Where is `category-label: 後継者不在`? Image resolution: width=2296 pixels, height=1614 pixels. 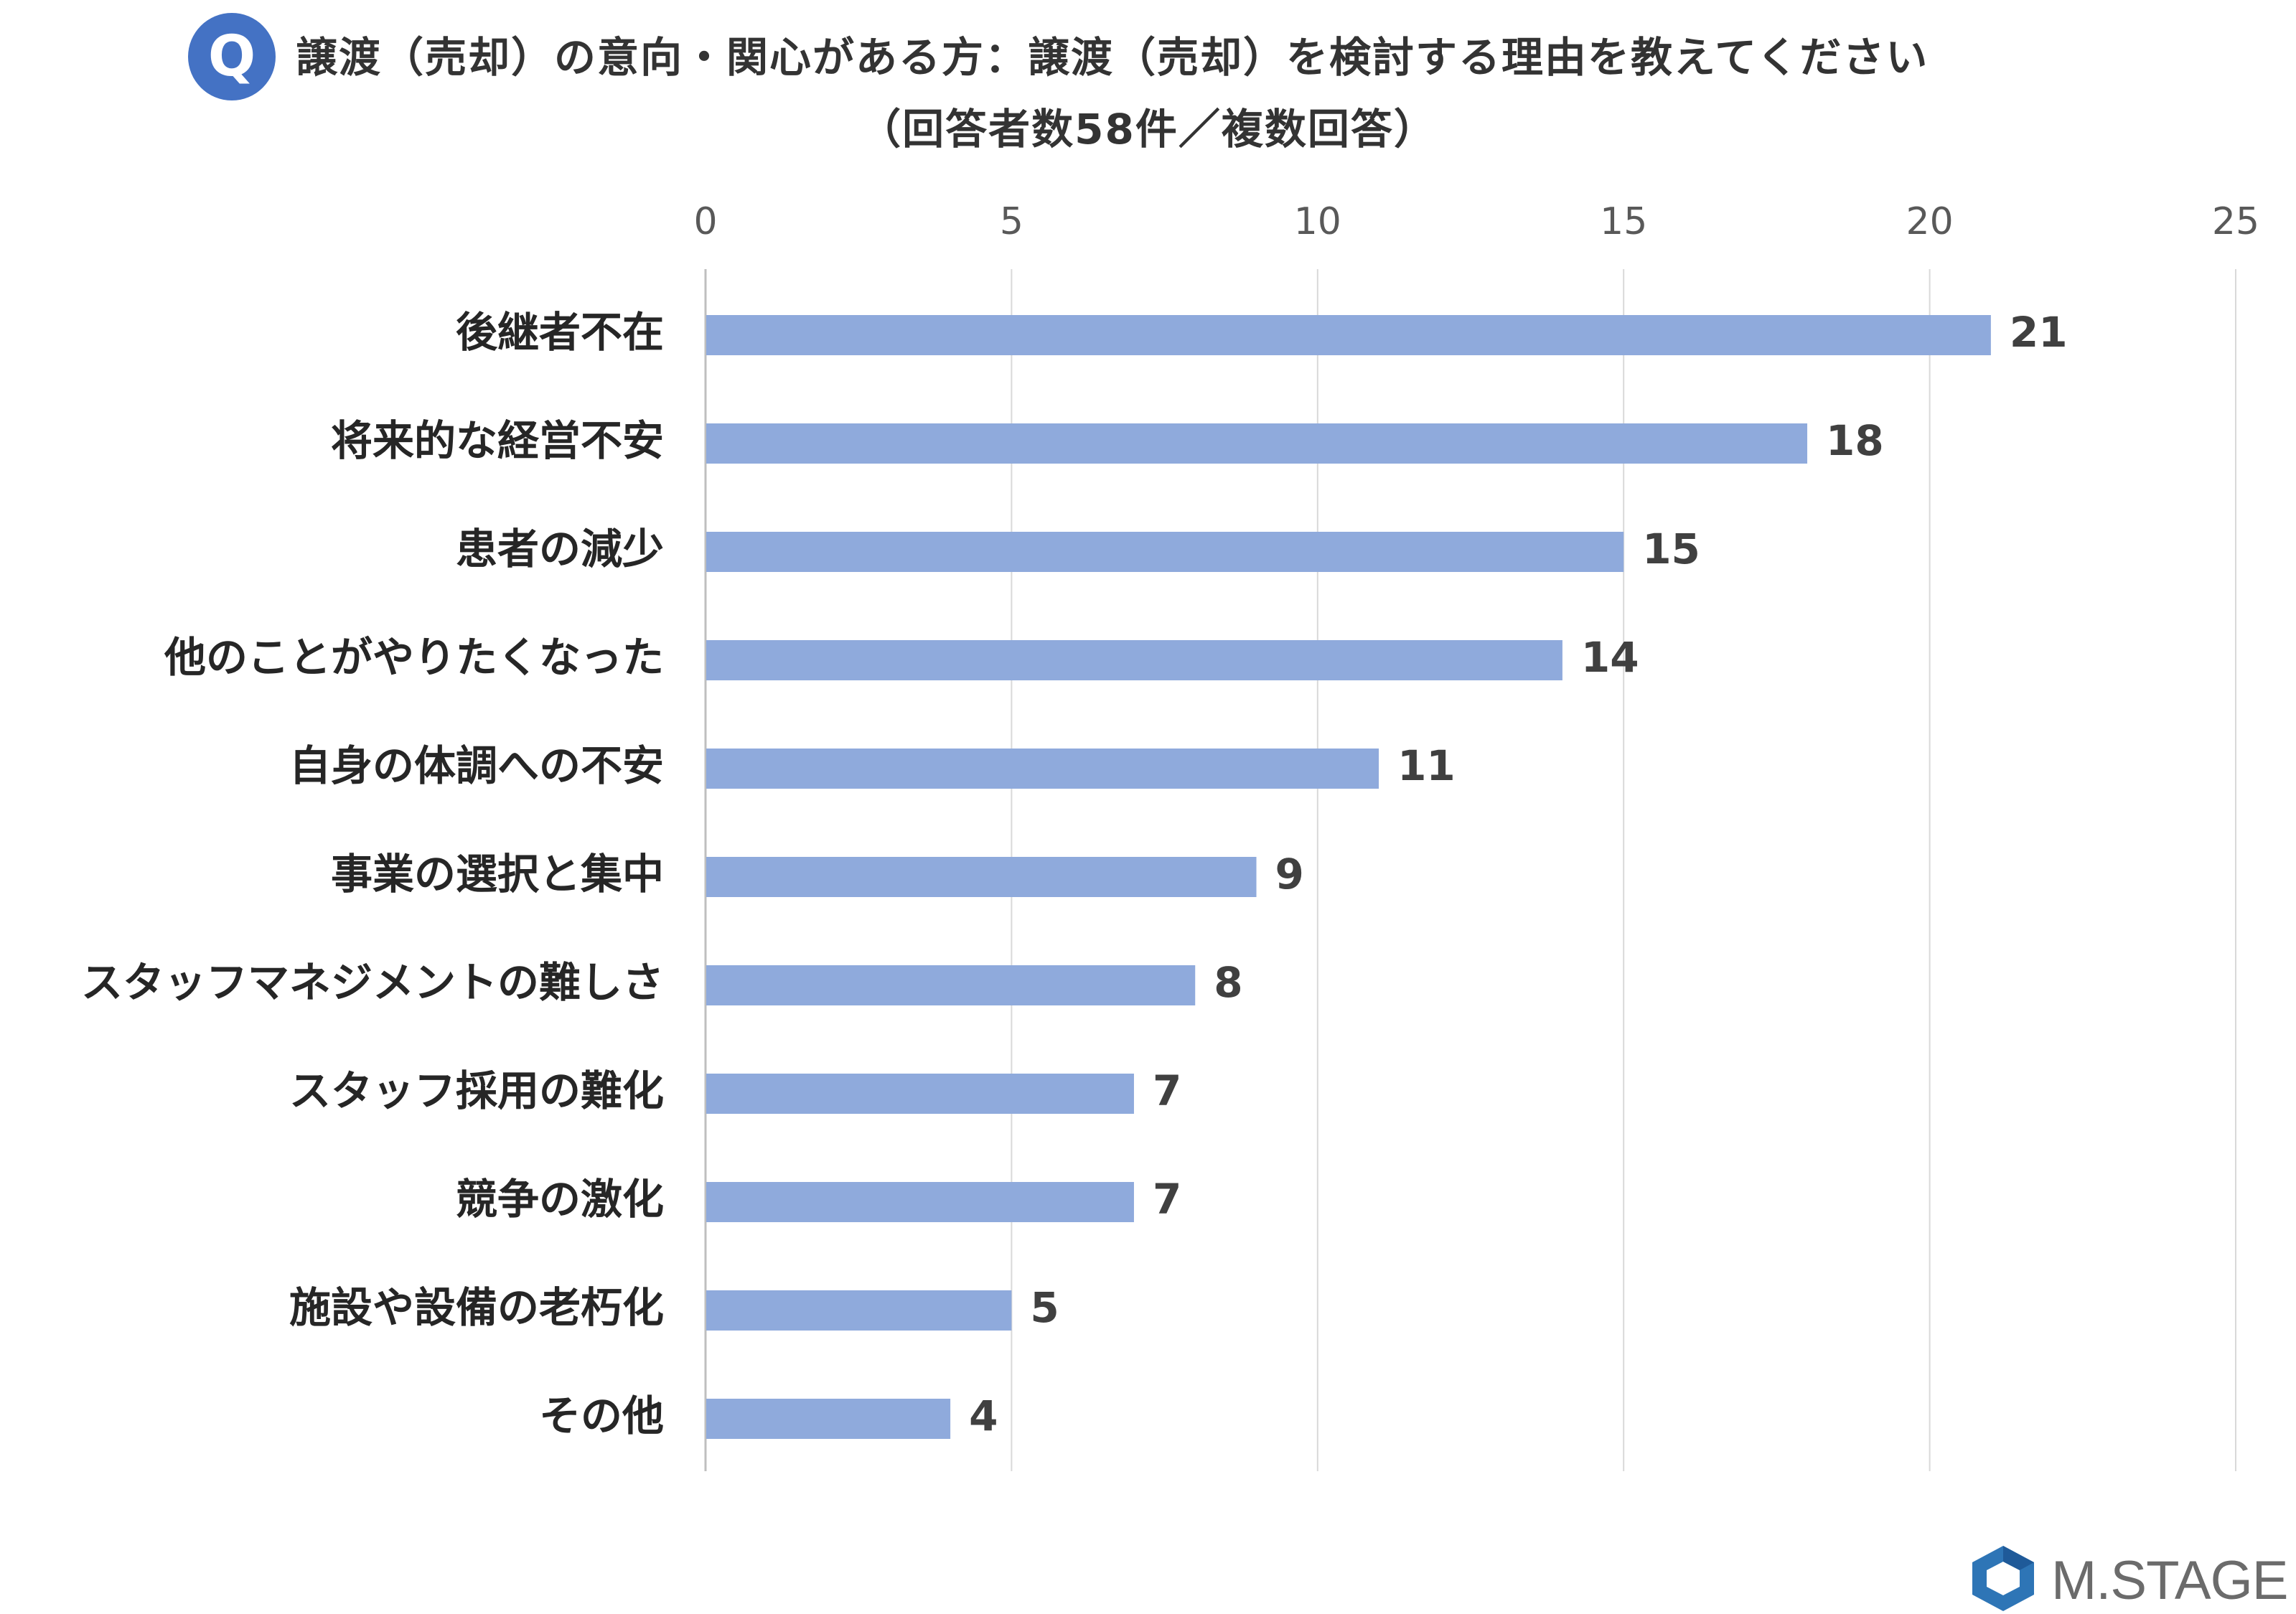
category-label: 後継者不在 is located at coordinates (560, 332).